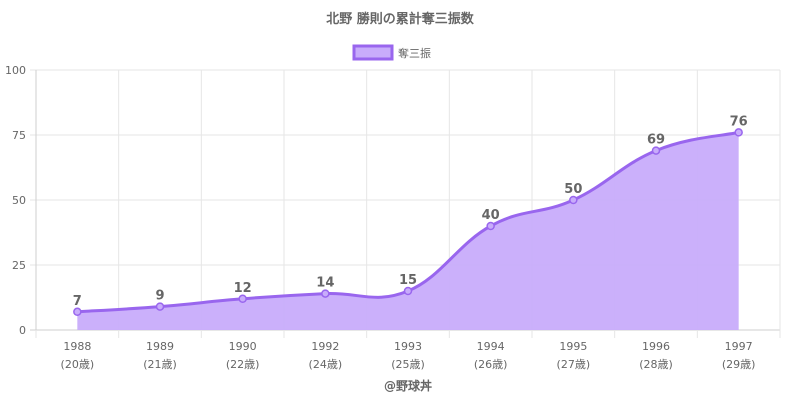 The width and height of the screenshot is (800, 400). Describe the element at coordinates (373, 52) in the screenshot. I see `legend-swatch` at that location.